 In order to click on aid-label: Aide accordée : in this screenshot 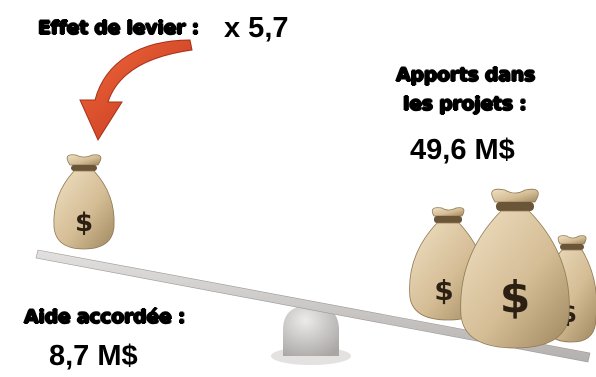, I will do `click(105, 317)`.